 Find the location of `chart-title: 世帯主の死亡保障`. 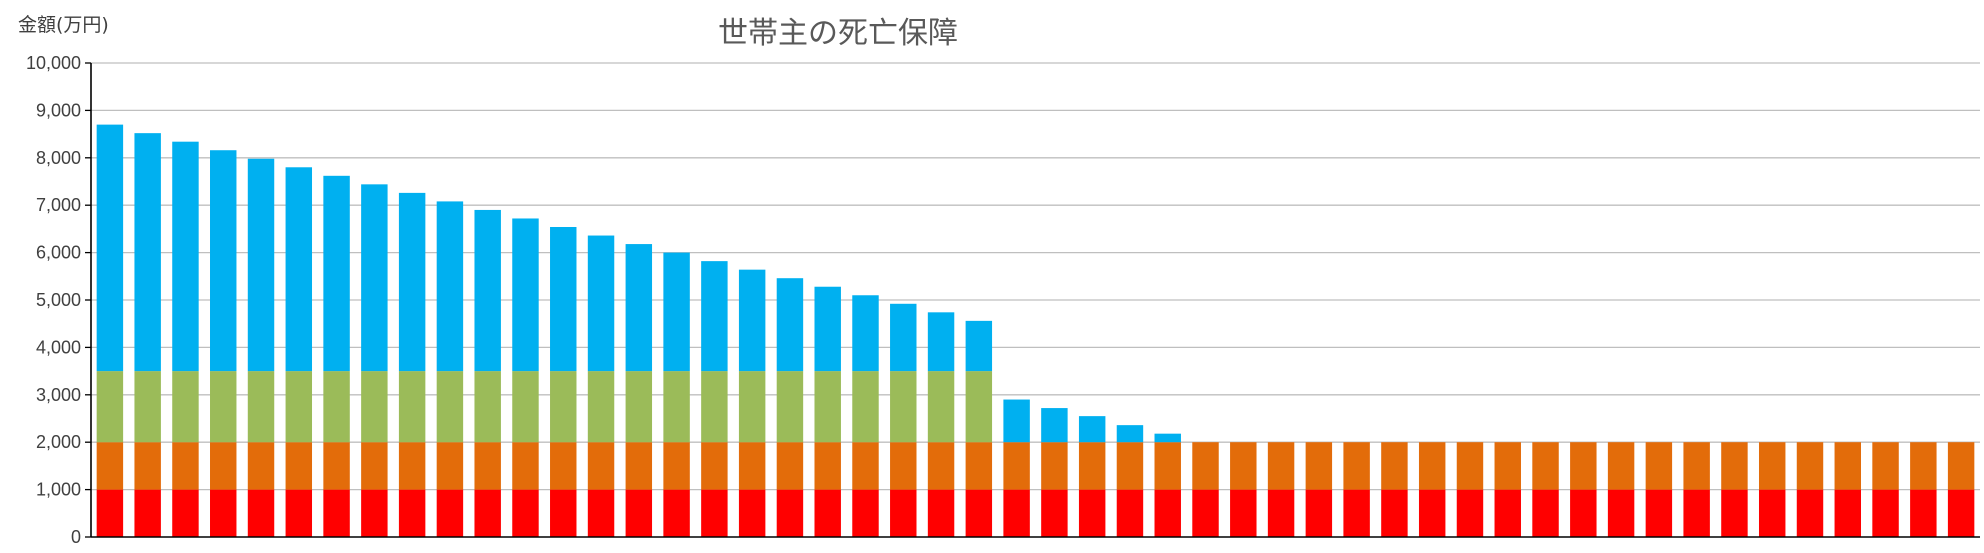

chart-title: 世帯主の死亡保障 is located at coordinates (838, 33).